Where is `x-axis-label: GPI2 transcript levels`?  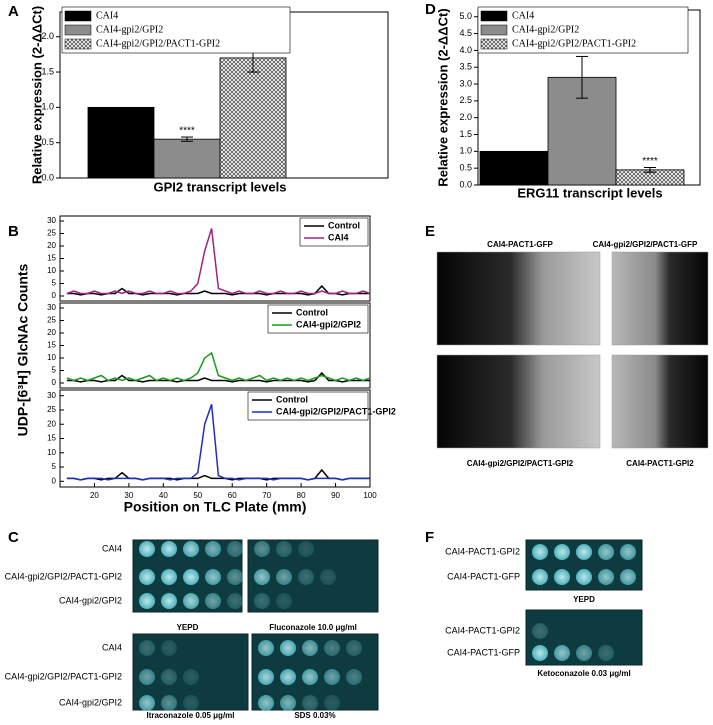 x-axis-label: GPI2 transcript levels is located at coordinates (220, 186).